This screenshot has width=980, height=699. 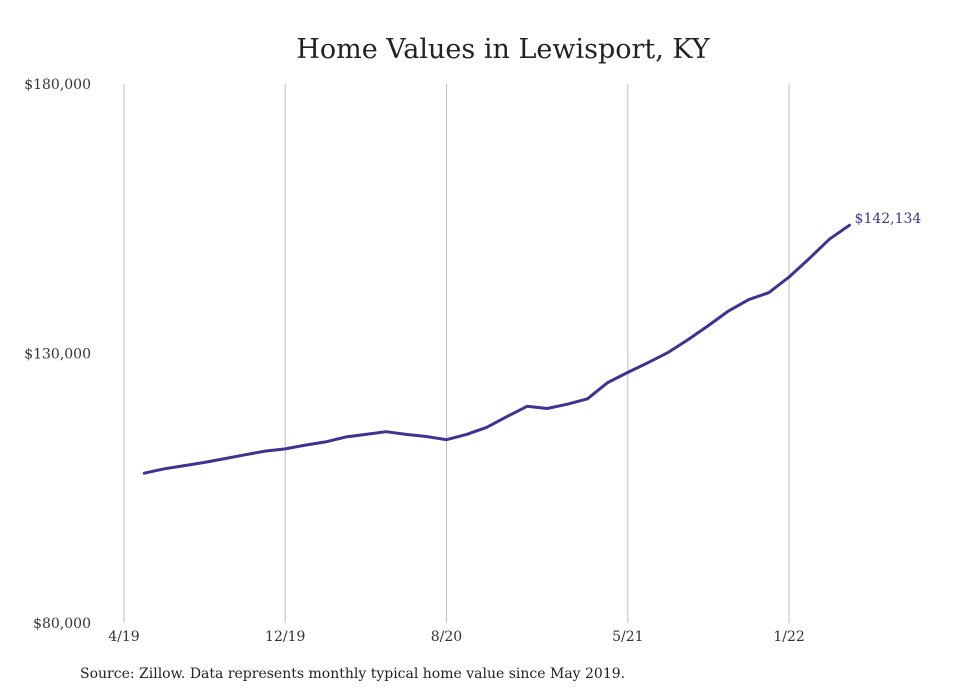 I want to click on y-axis: $80,000 $130,000 $180,000, so click(x=57, y=354).